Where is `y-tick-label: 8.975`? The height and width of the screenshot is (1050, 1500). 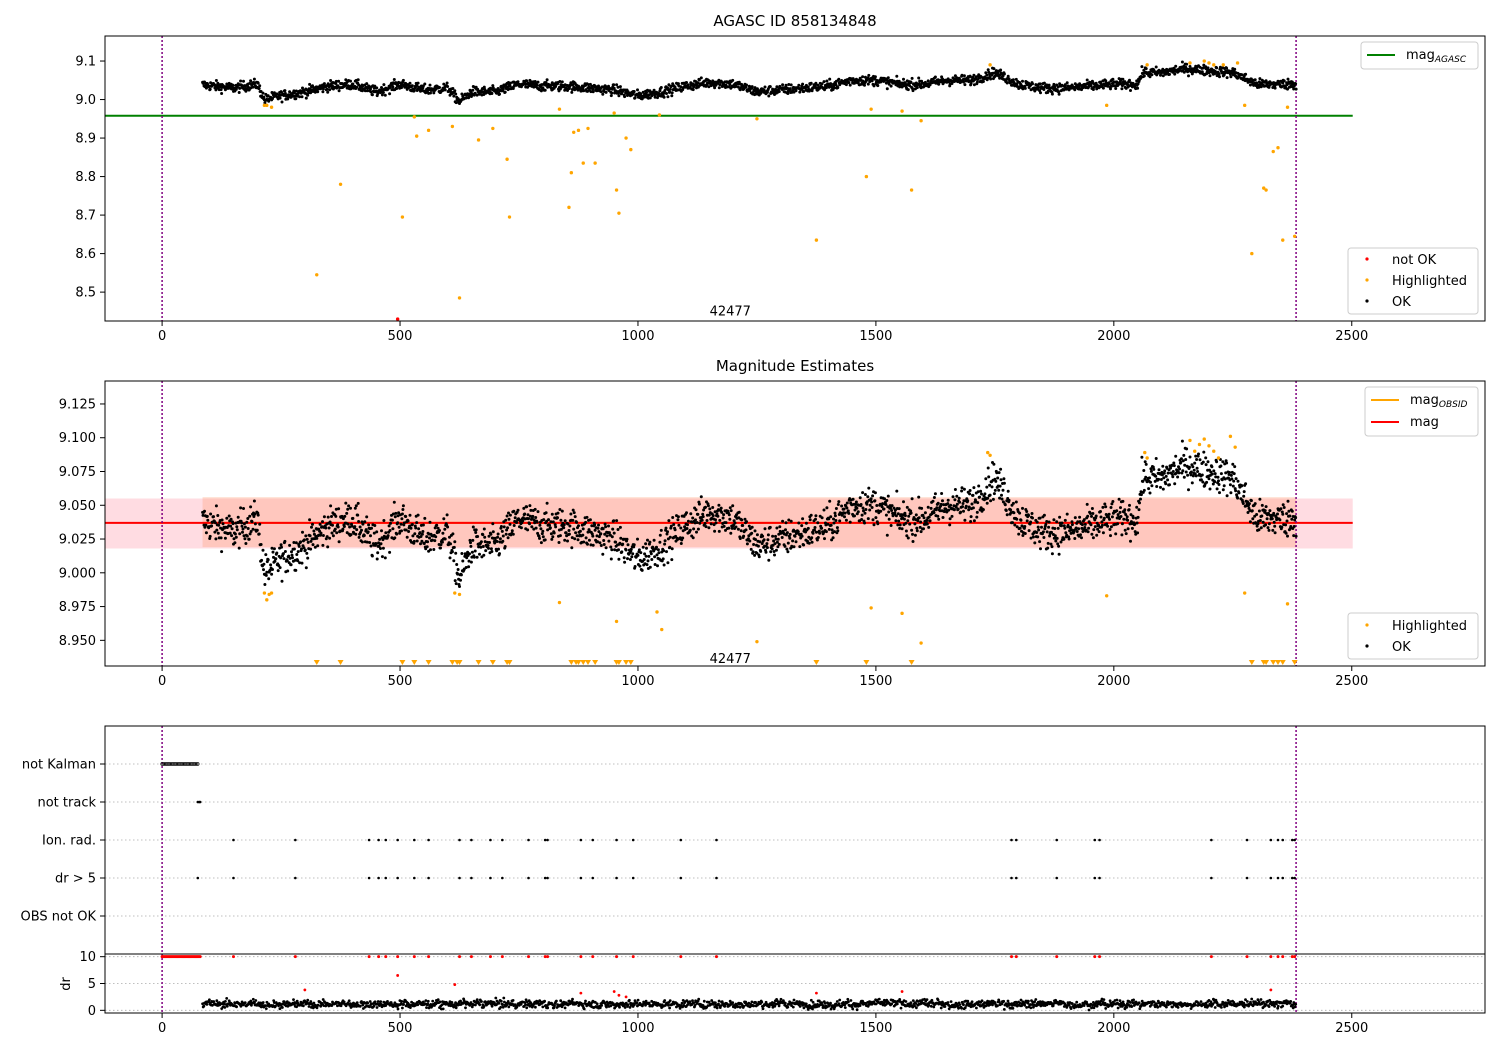
y-tick-label: 8.975 is located at coordinates (77, 607).